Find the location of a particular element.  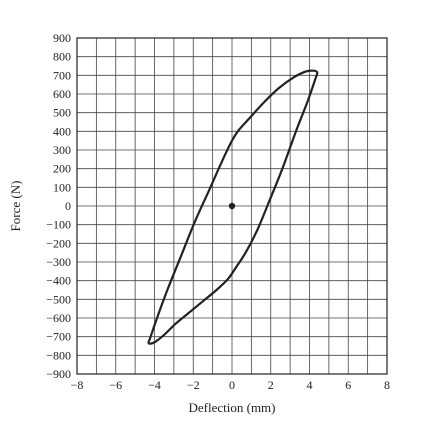

y-tick-label: −400 is located at coordinates (58, 281).